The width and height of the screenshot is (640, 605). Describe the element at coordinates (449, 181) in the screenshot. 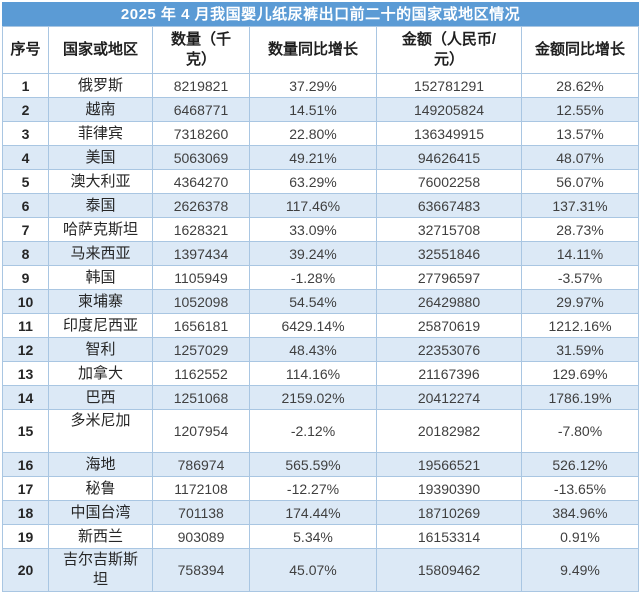

I see `amount-cell: 76002258` at that location.